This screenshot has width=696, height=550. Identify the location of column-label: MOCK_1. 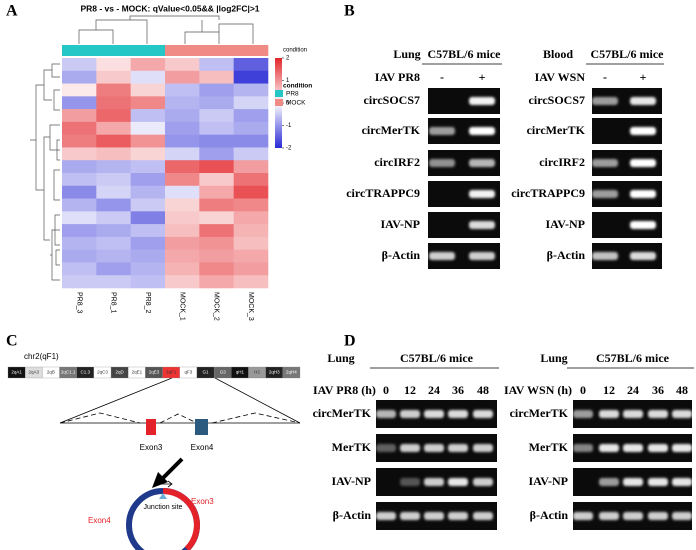
(181, 306).